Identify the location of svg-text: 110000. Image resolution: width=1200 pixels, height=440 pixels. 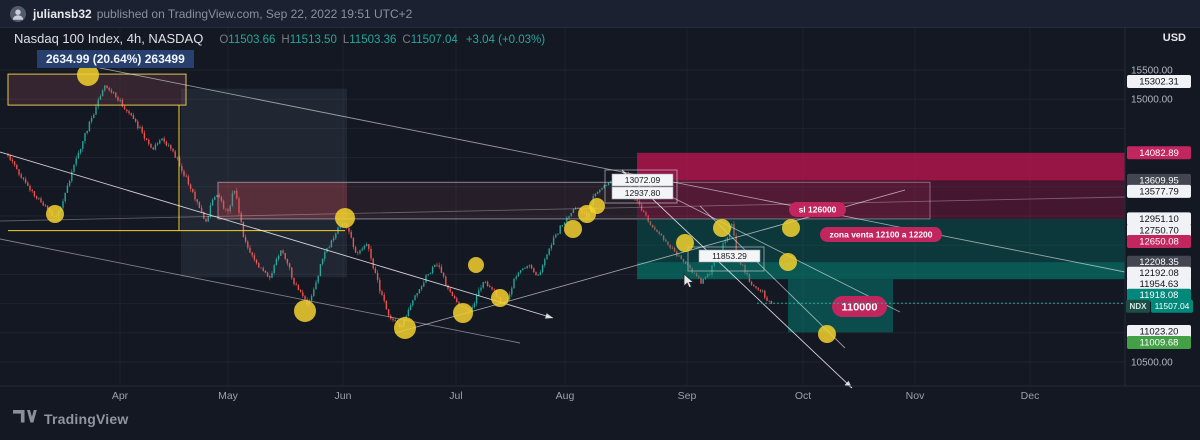
(859, 307).